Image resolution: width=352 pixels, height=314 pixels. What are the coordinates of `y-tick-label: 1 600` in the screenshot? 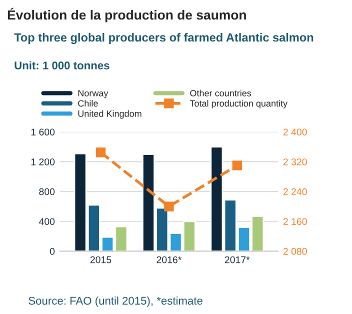 It's located at (43, 132).